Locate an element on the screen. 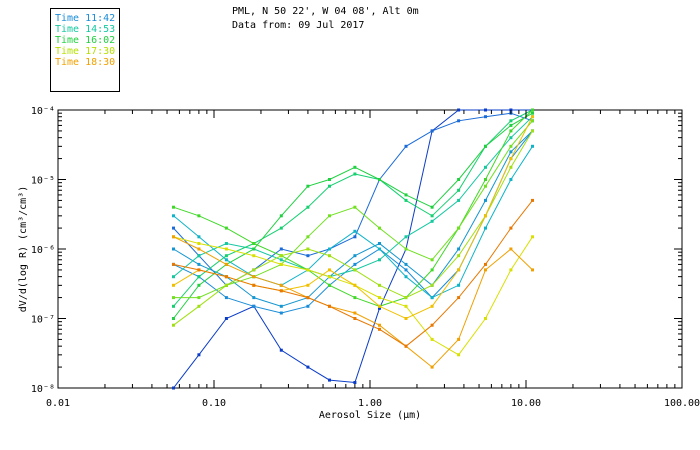 Image resolution: width=700 pixels, height=450 pixels. legend-item: Time 11:42 is located at coordinates (85, 18).